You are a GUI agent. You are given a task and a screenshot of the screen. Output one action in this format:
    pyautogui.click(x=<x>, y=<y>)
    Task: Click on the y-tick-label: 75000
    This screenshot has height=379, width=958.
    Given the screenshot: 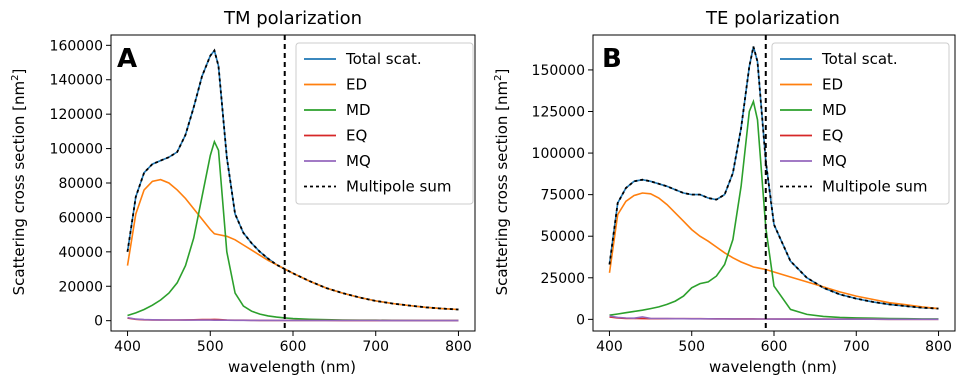 What is the action you would take?
    pyautogui.click(x=562, y=196)
    